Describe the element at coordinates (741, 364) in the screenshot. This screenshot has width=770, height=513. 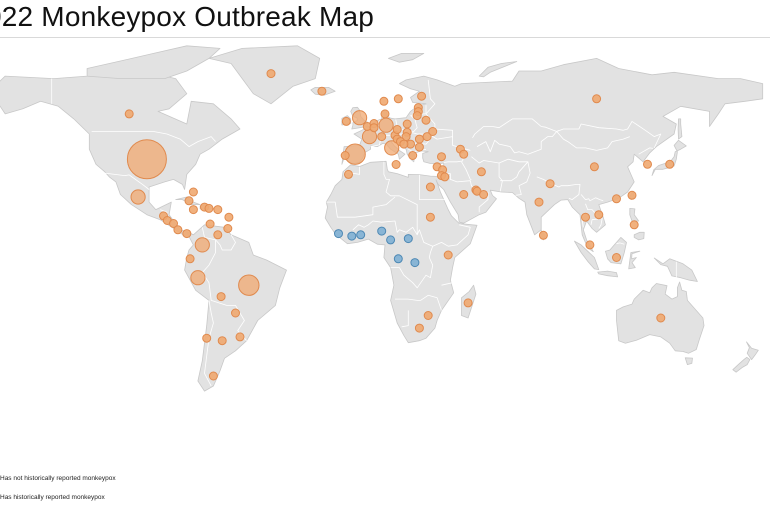
I see `landmass-south-island-nz` at that location.